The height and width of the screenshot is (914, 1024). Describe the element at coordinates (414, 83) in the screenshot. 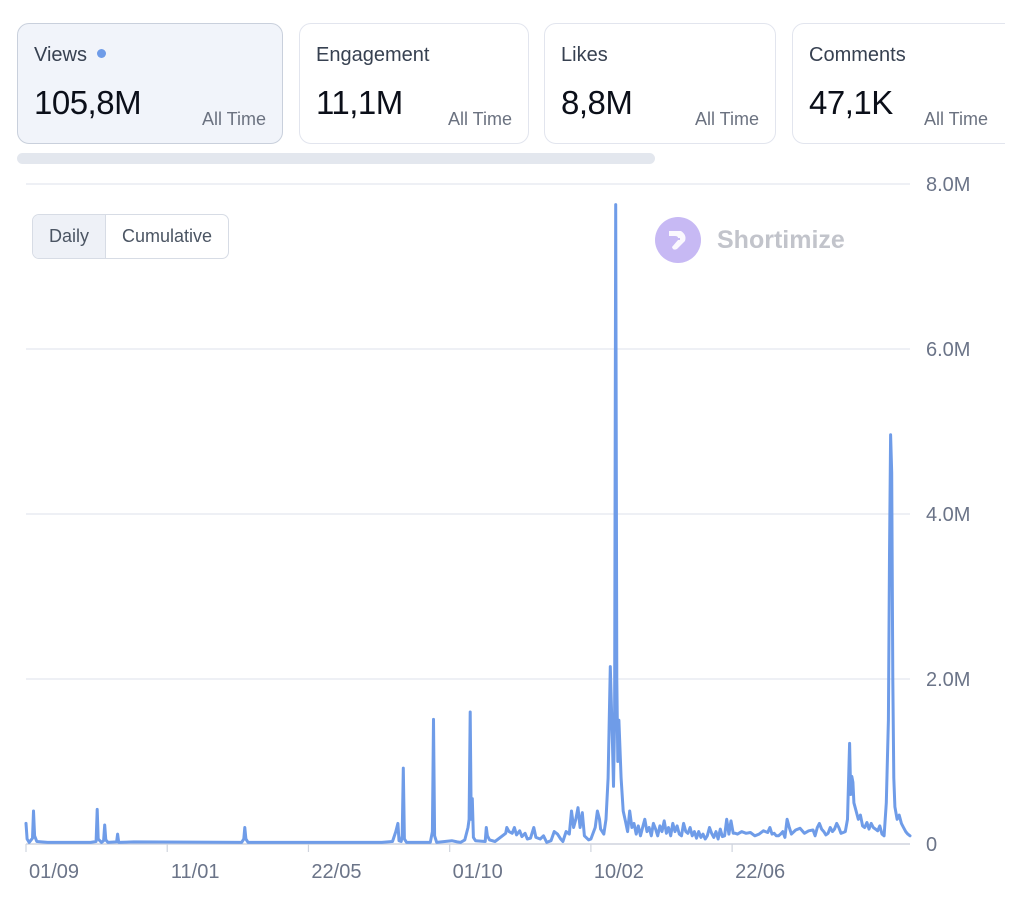

I see `engagement-card: Engagement 11,1M All Time` at that location.